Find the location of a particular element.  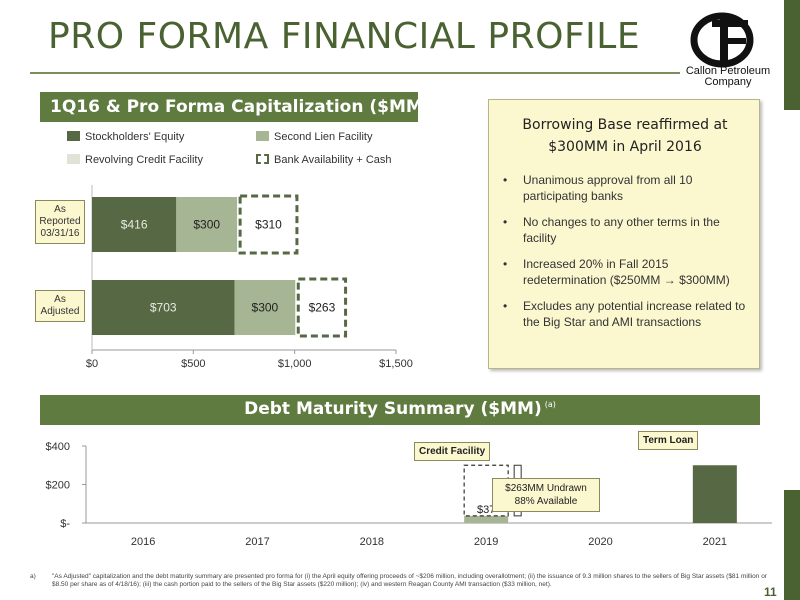

row-label-as-adjusted: As Adjusted is located at coordinates (60, 306).